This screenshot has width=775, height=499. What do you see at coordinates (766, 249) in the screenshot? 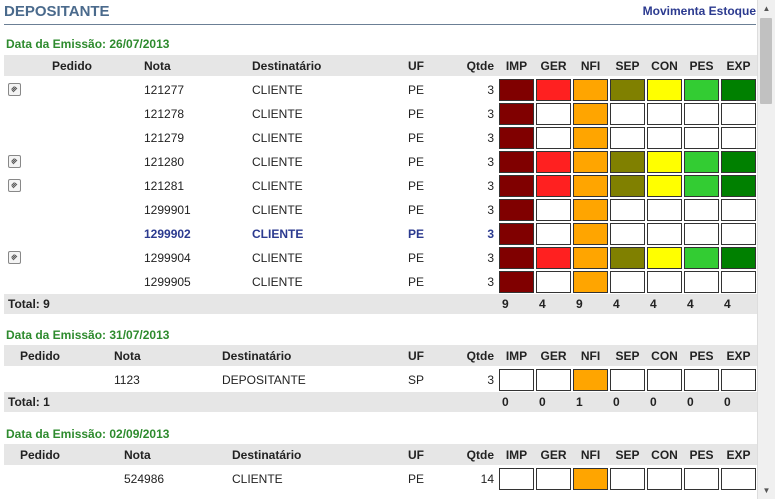
I see `vertical-scrollbar: ▲ ▼` at bounding box center [766, 249].